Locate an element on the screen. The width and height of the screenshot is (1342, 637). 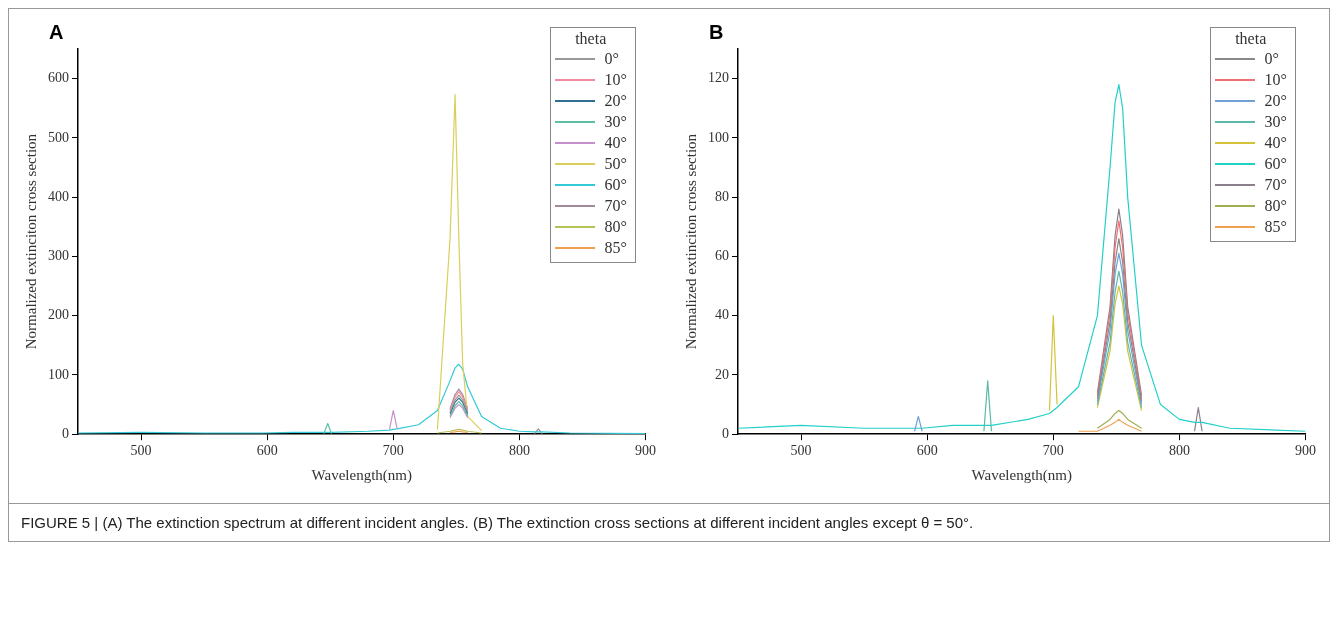
y-tick-label: 80 is located at coordinates (722, 196).